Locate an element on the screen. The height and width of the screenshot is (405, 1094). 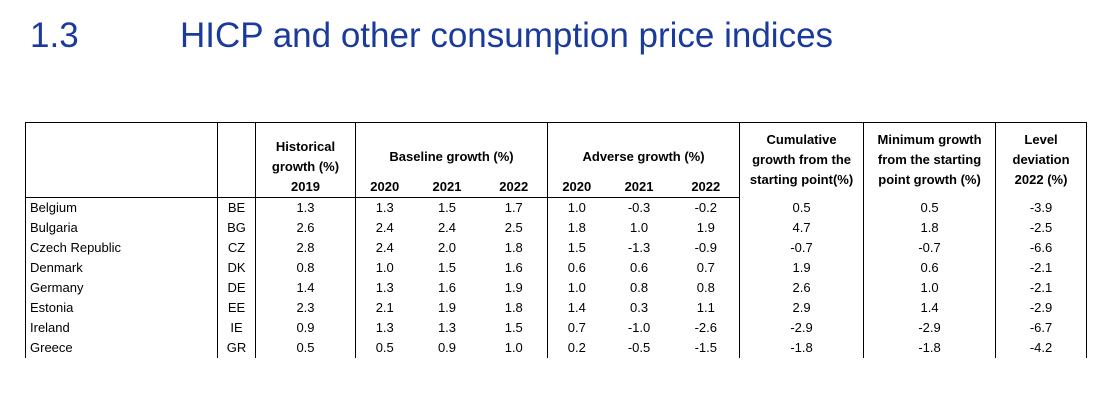
cell-hist: 2.6 is located at coordinates (305, 228).